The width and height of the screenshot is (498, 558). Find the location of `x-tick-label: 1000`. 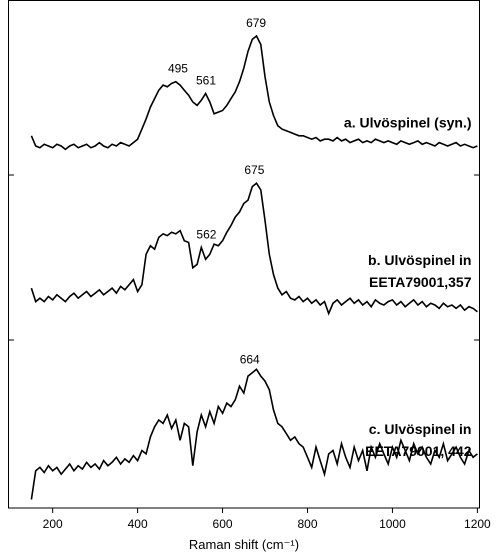

x-tick-label: 1000 is located at coordinates (392, 524).